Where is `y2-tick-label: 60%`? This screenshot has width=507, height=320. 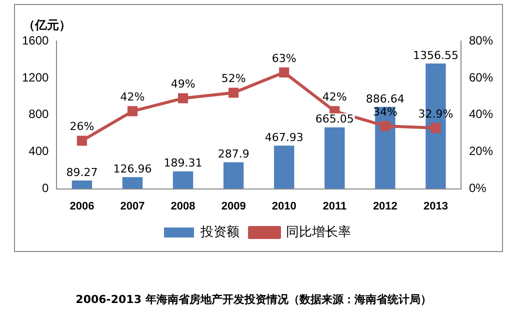 y2-tick-label: 60% is located at coordinates (481, 77).